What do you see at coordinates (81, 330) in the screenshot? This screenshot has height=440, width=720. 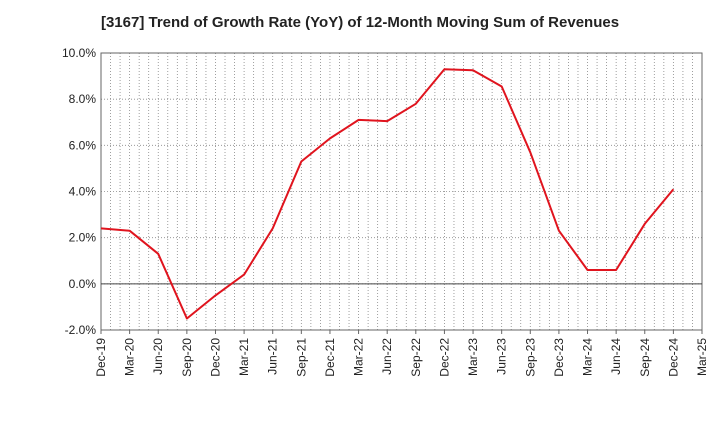 I see `y-tick-label: -2.0%` at bounding box center [81, 330].